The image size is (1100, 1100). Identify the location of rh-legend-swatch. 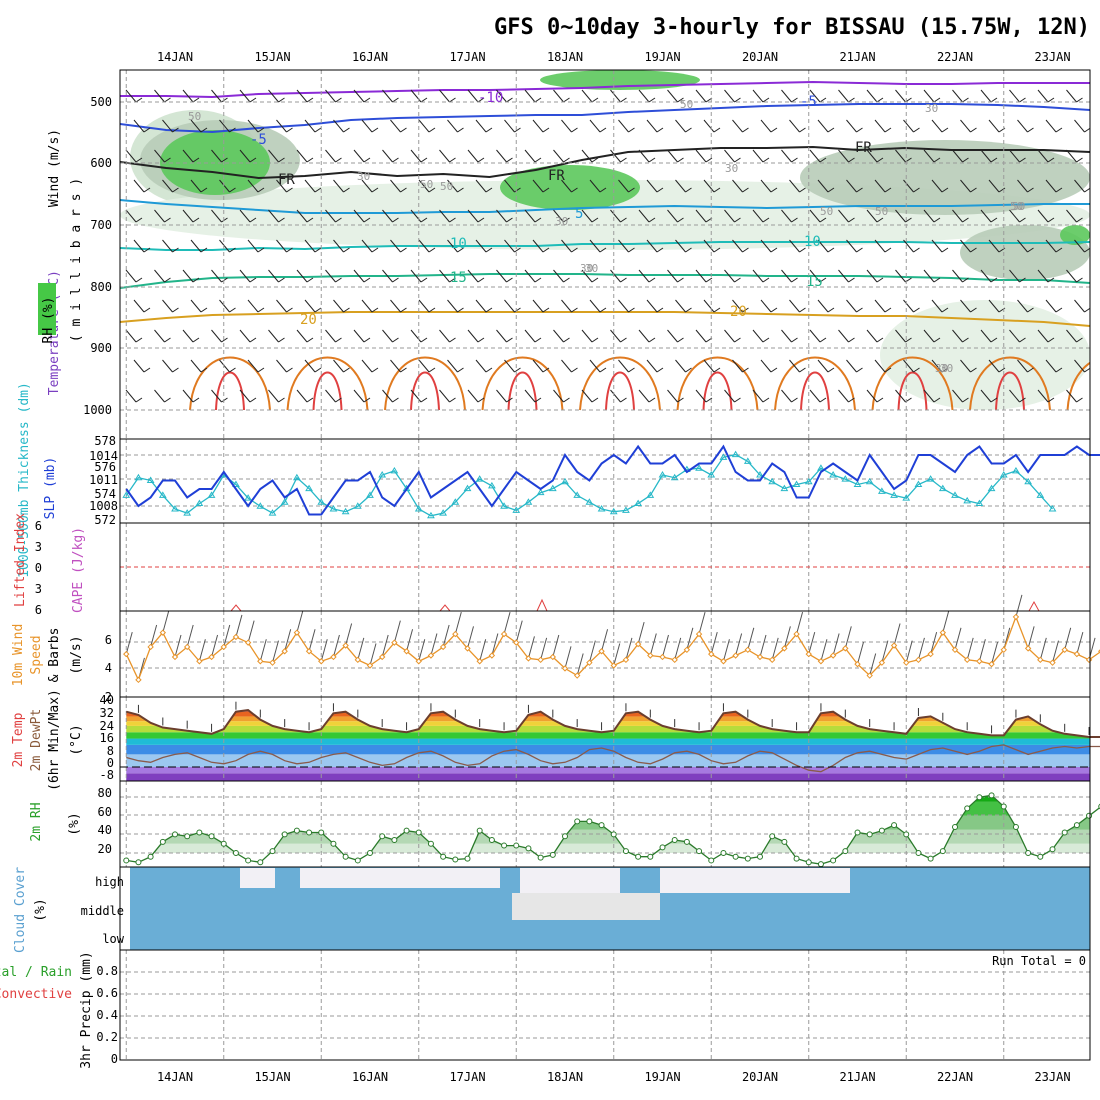
(47, 309).